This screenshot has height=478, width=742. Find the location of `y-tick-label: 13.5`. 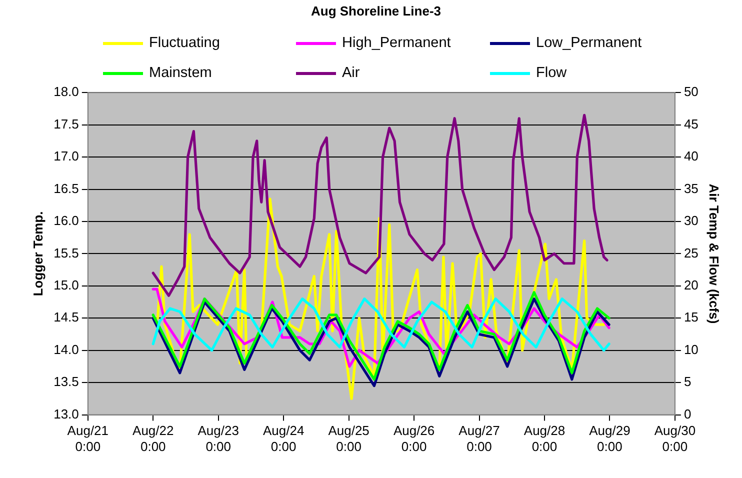

y-tick-label: 13.5 is located at coordinates (66, 382).